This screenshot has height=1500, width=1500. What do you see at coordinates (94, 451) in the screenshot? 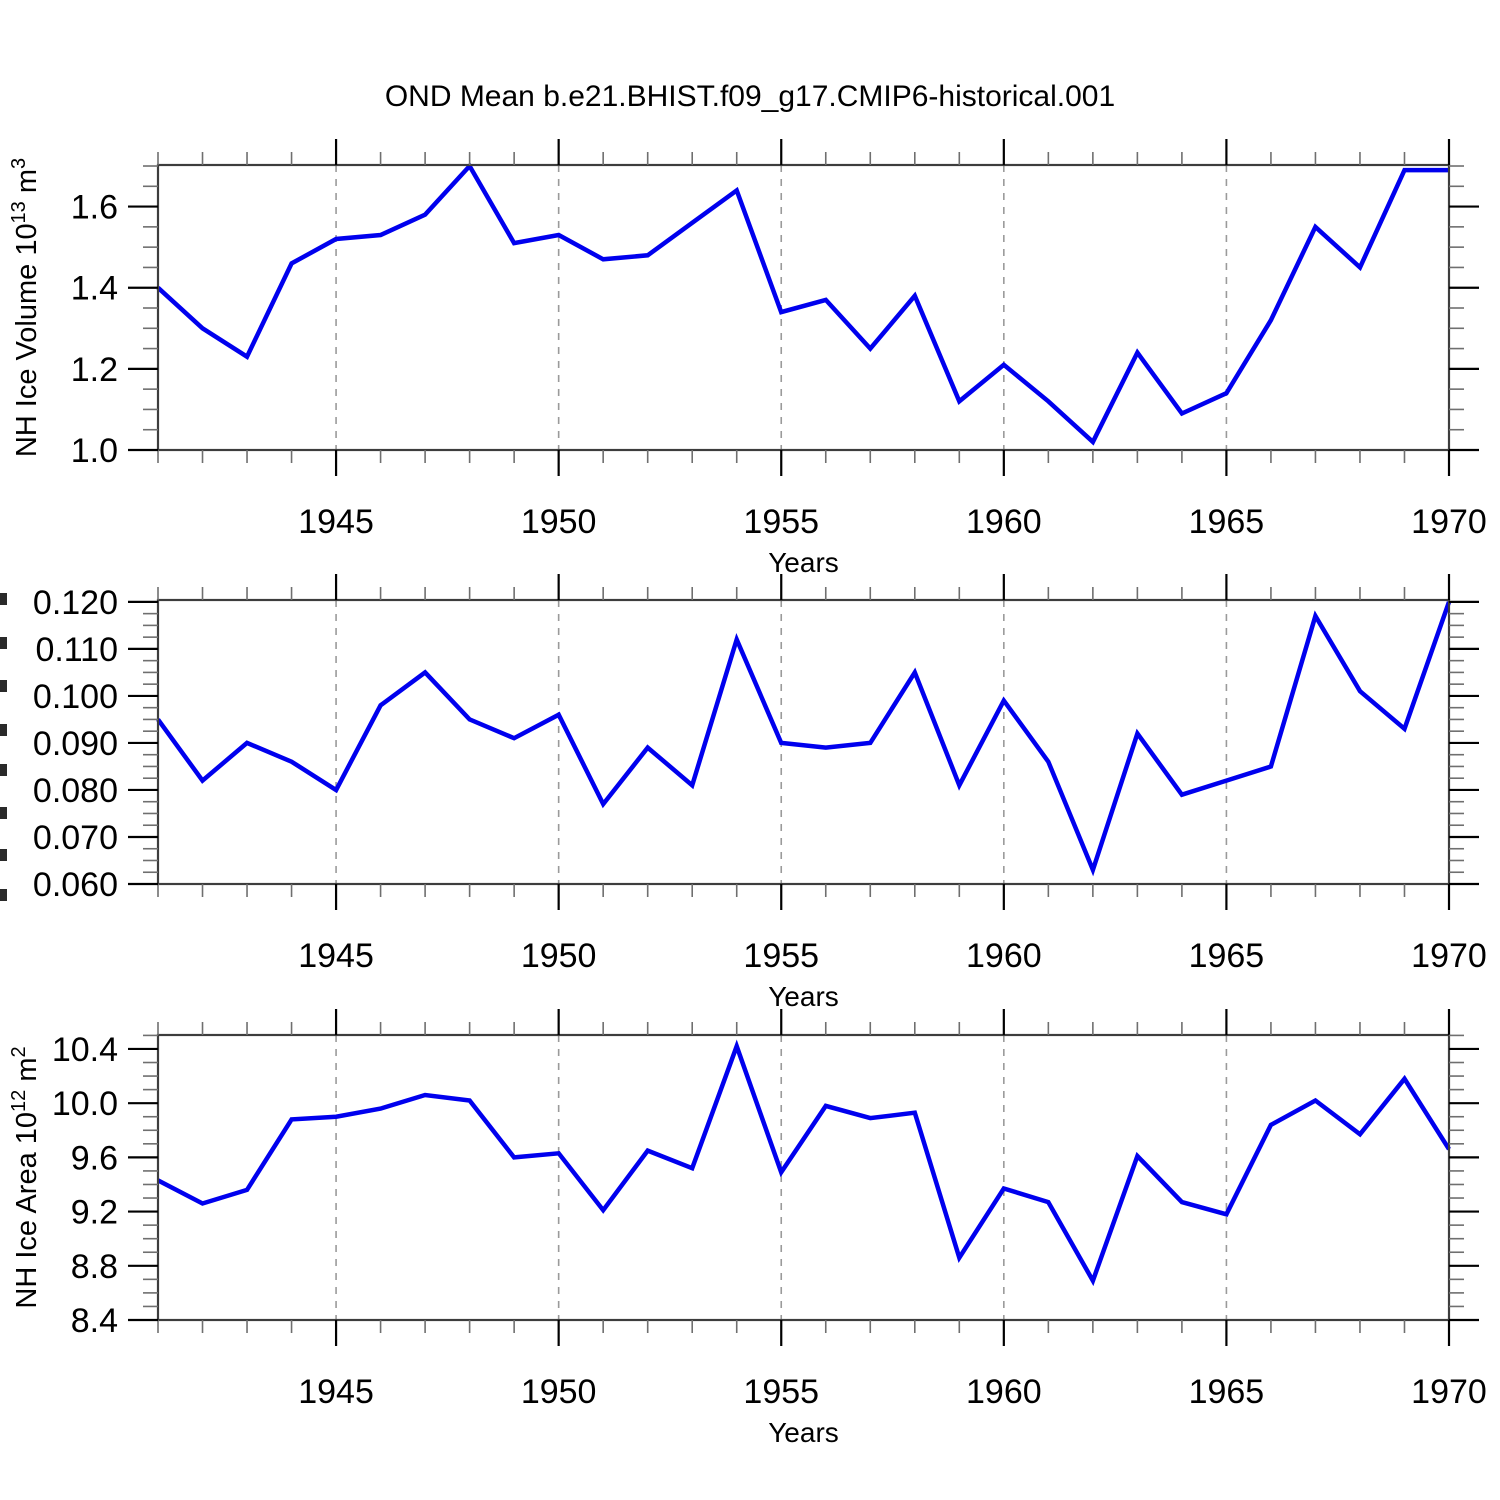
I see `y-tick-label: 1.0` at bounding box center [94, 451].